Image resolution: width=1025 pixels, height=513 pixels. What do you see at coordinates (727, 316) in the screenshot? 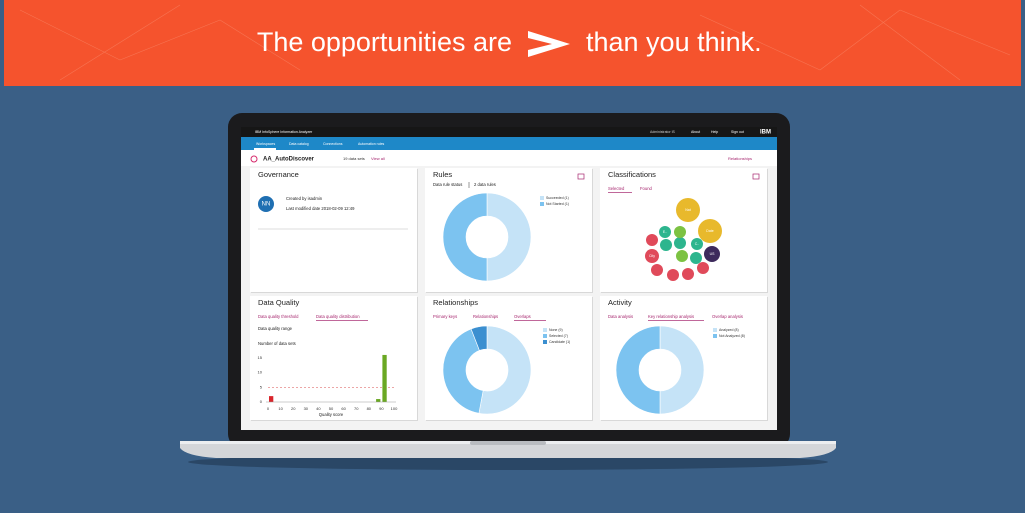
I see `card-tab: Overlap analysis` at bounding box center [727, 316].